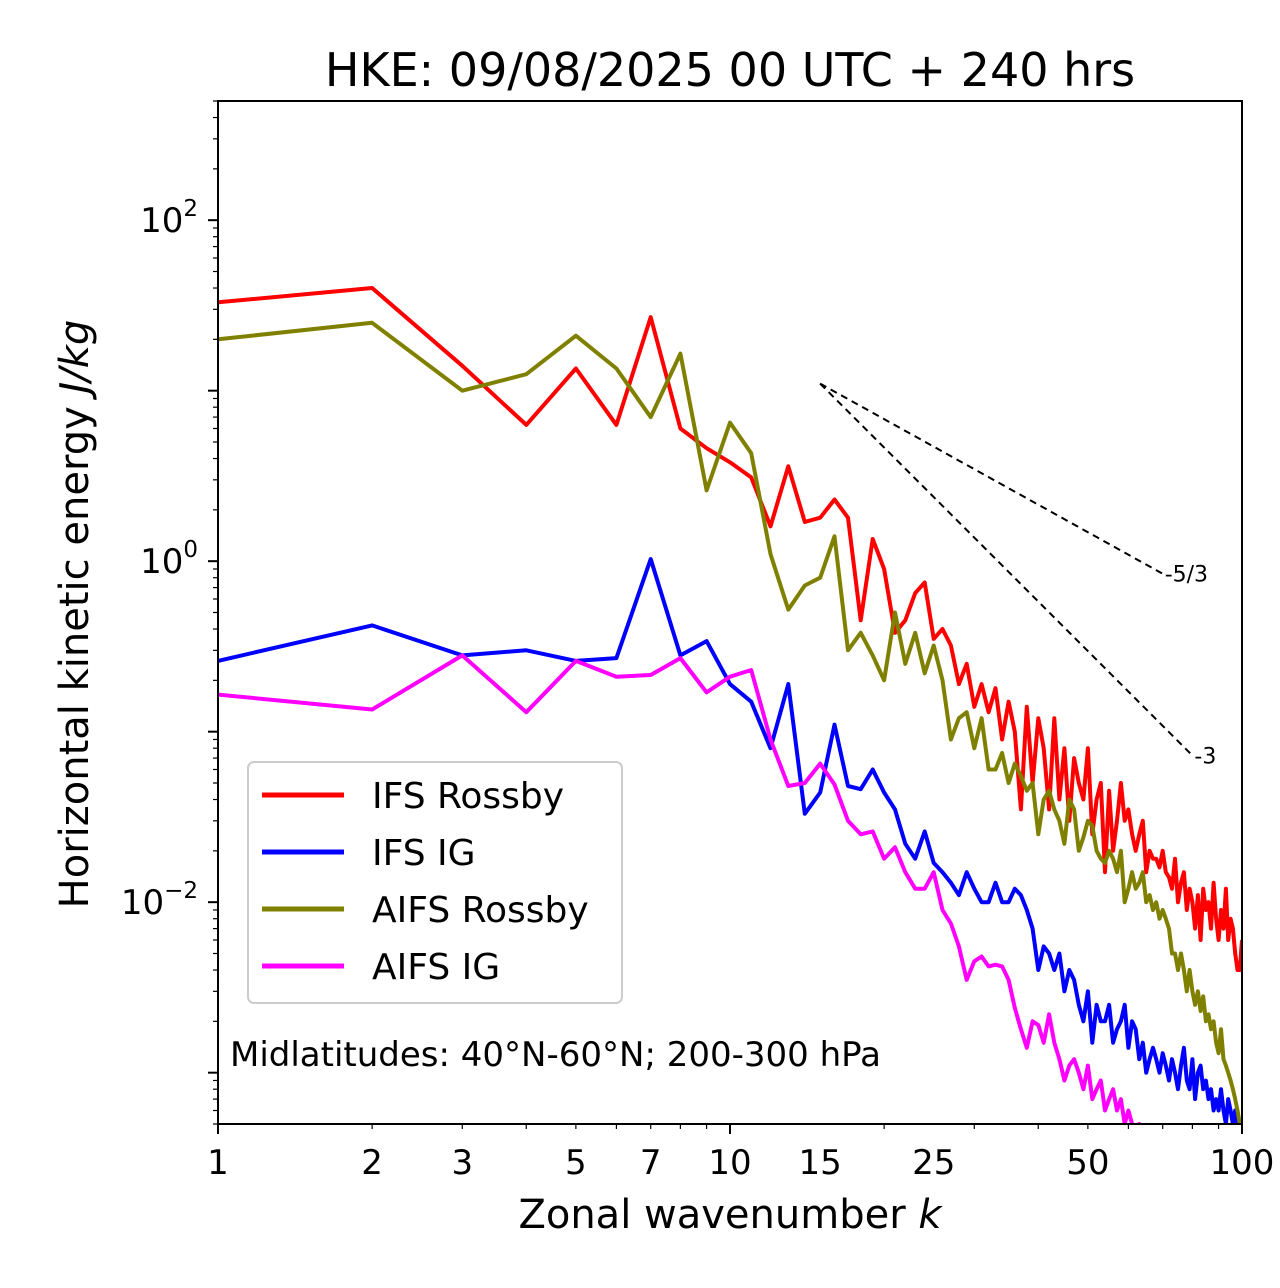 The image size is (1280, 1288). Describe the element at coordinates (169, 218) in the screenshot. I see `y-tick-label: 10²` at that location.